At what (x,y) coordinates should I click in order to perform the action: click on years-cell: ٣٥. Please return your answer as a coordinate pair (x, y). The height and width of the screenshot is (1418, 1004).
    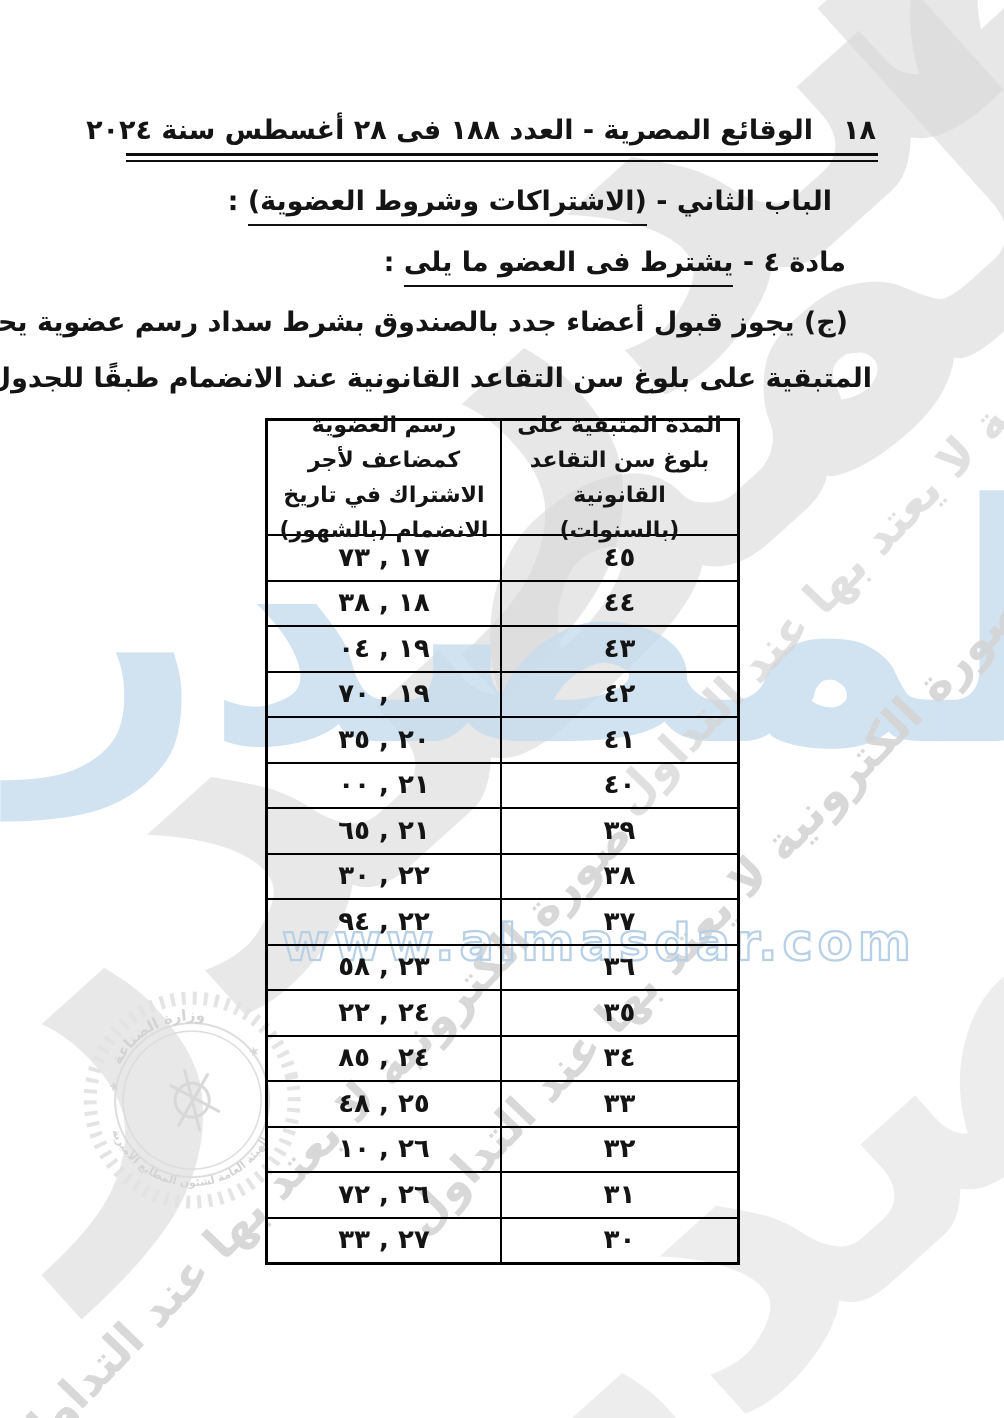
    Looking at the image, I should click on (618, 1013).